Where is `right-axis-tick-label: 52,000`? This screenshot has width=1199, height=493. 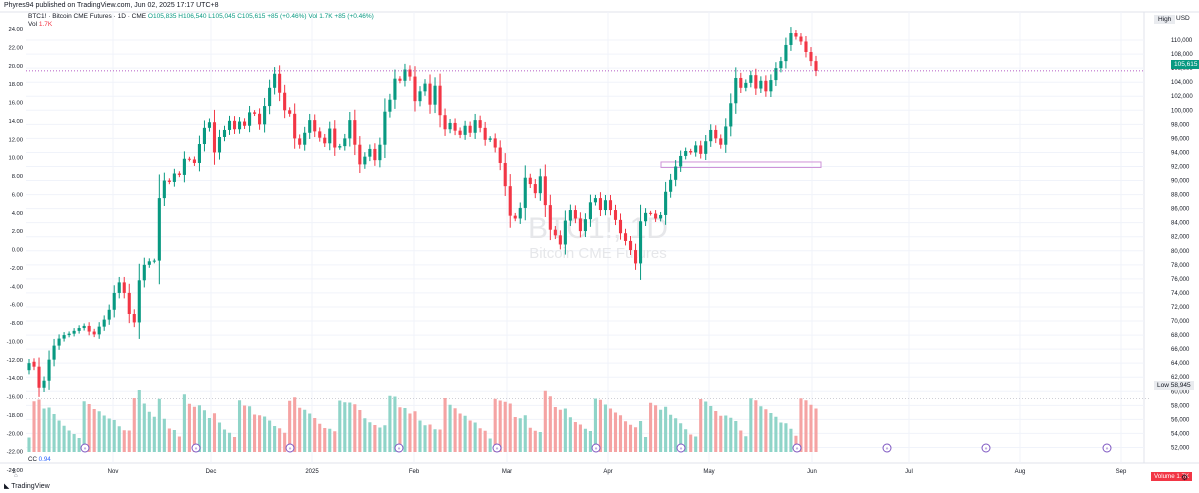
right-axis-tick-label: 52,000 is located at coordinates (1180, 448).